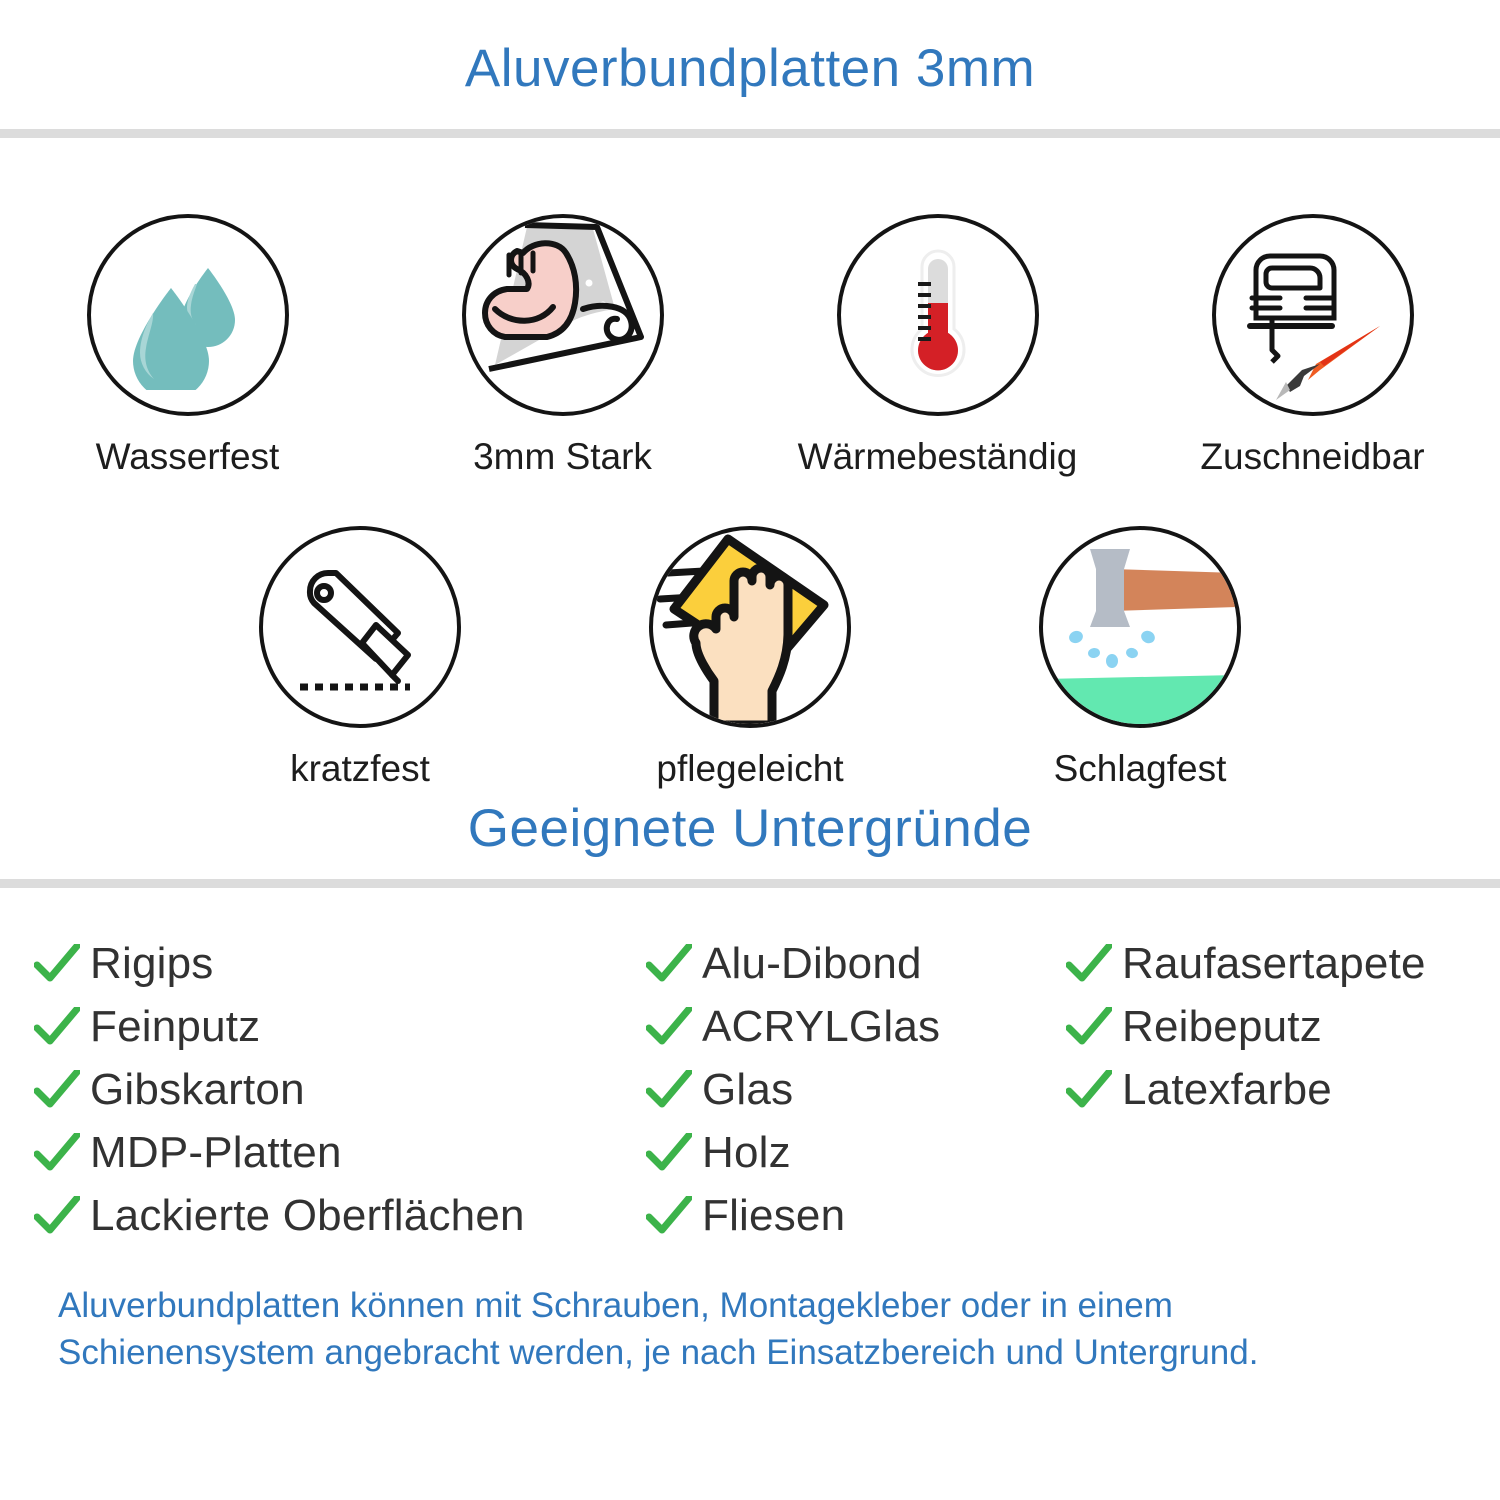 The height and width of the screenshot is (1500, 1500). What do you see at coordinates (937, 456) in the screenshot?
I see `feature-label: Wärmebeständig` at bounding box center [937, 456].